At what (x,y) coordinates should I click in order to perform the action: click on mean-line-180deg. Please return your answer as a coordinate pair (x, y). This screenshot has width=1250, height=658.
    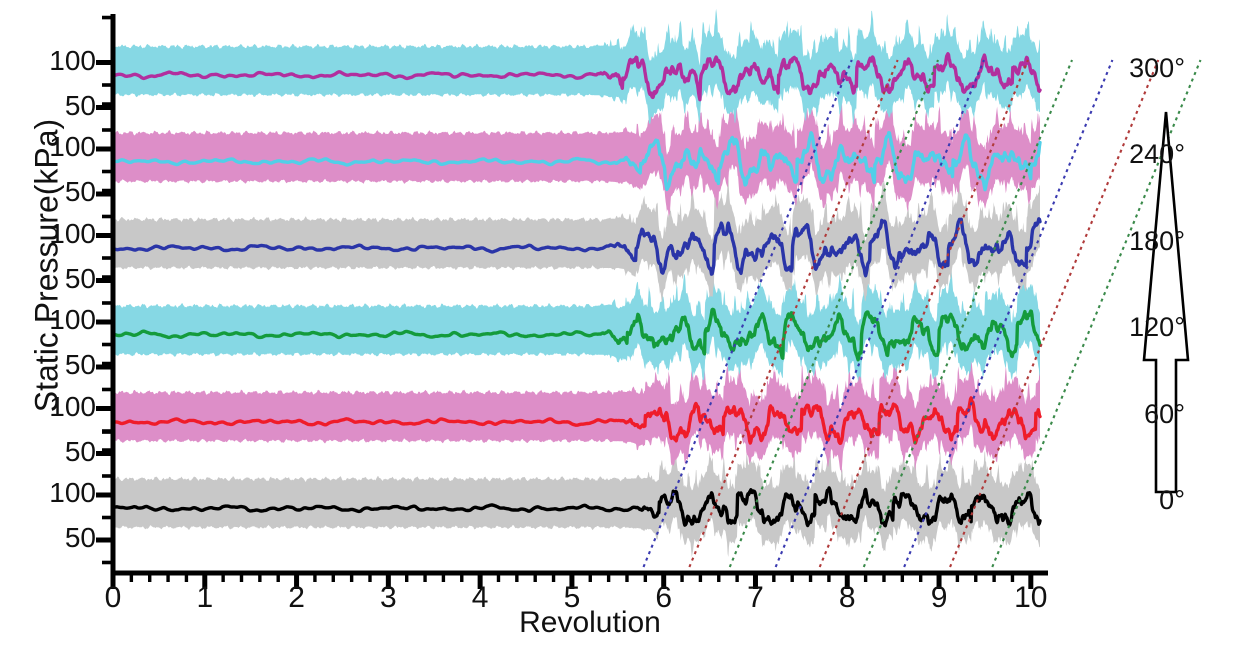
    Looking at the image, I should click on (576, 247).